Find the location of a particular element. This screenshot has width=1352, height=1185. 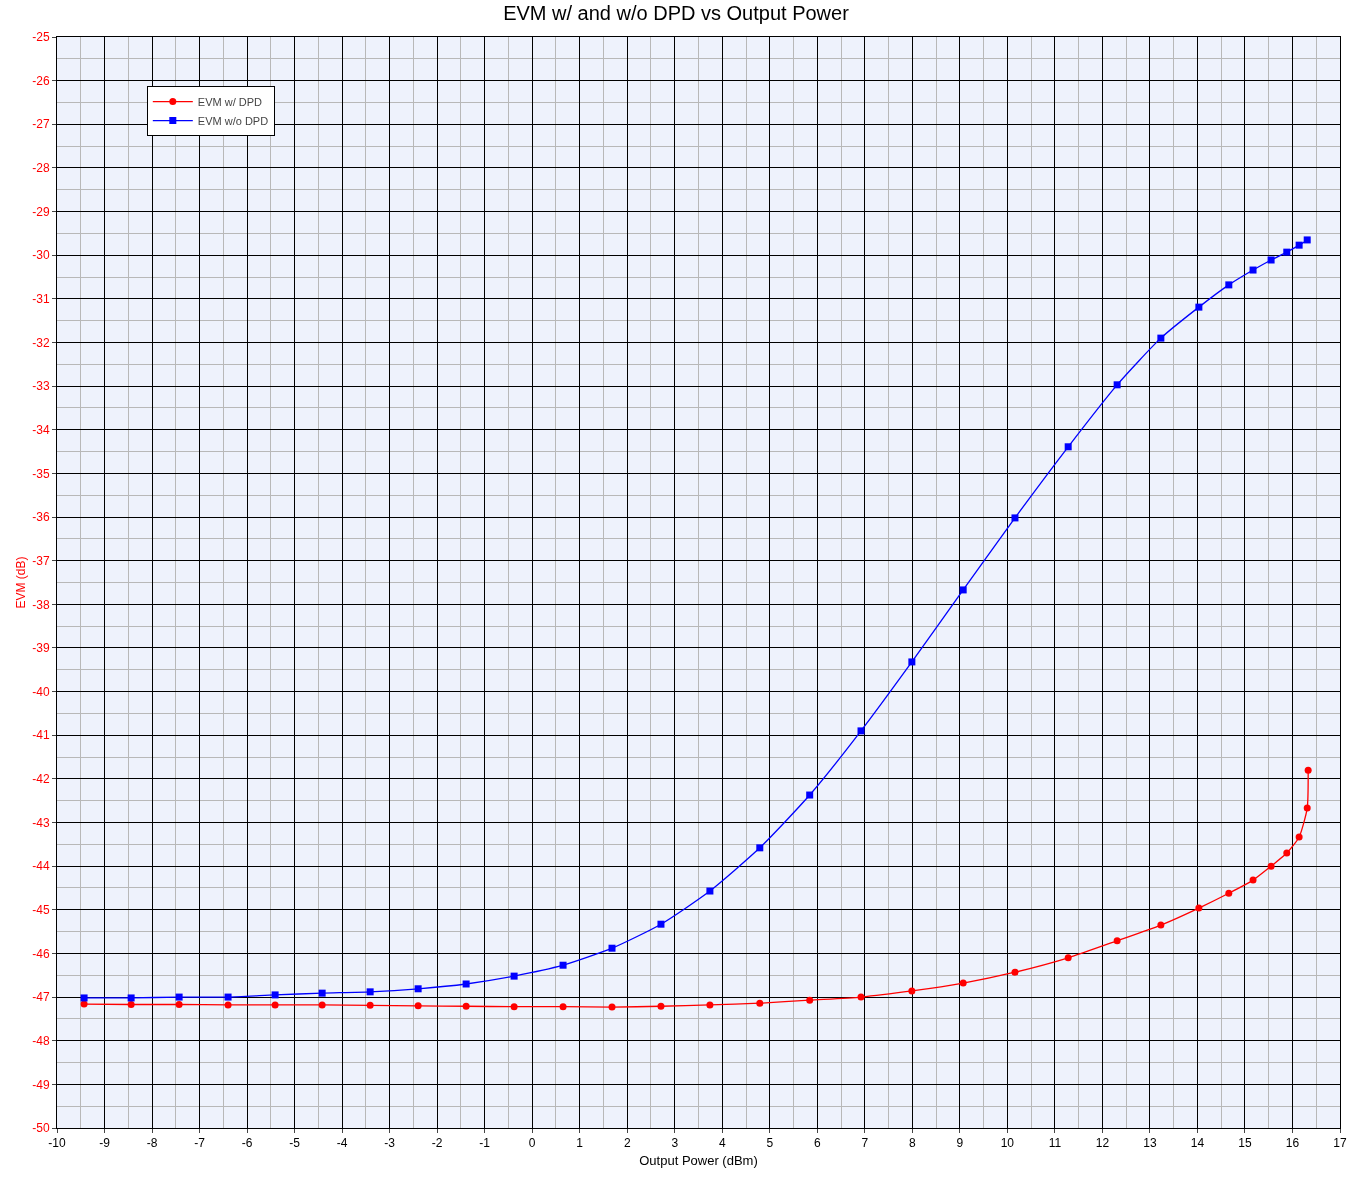

y-tick-label: -27 is located at coordinates (41, 124).